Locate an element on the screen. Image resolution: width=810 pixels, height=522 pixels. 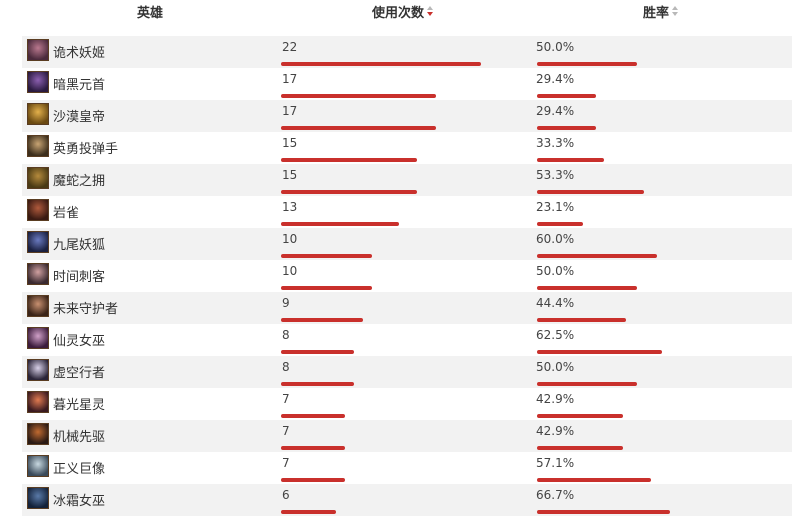
hero-name: 英勇投弹手 is located at coordinates (86, 149).